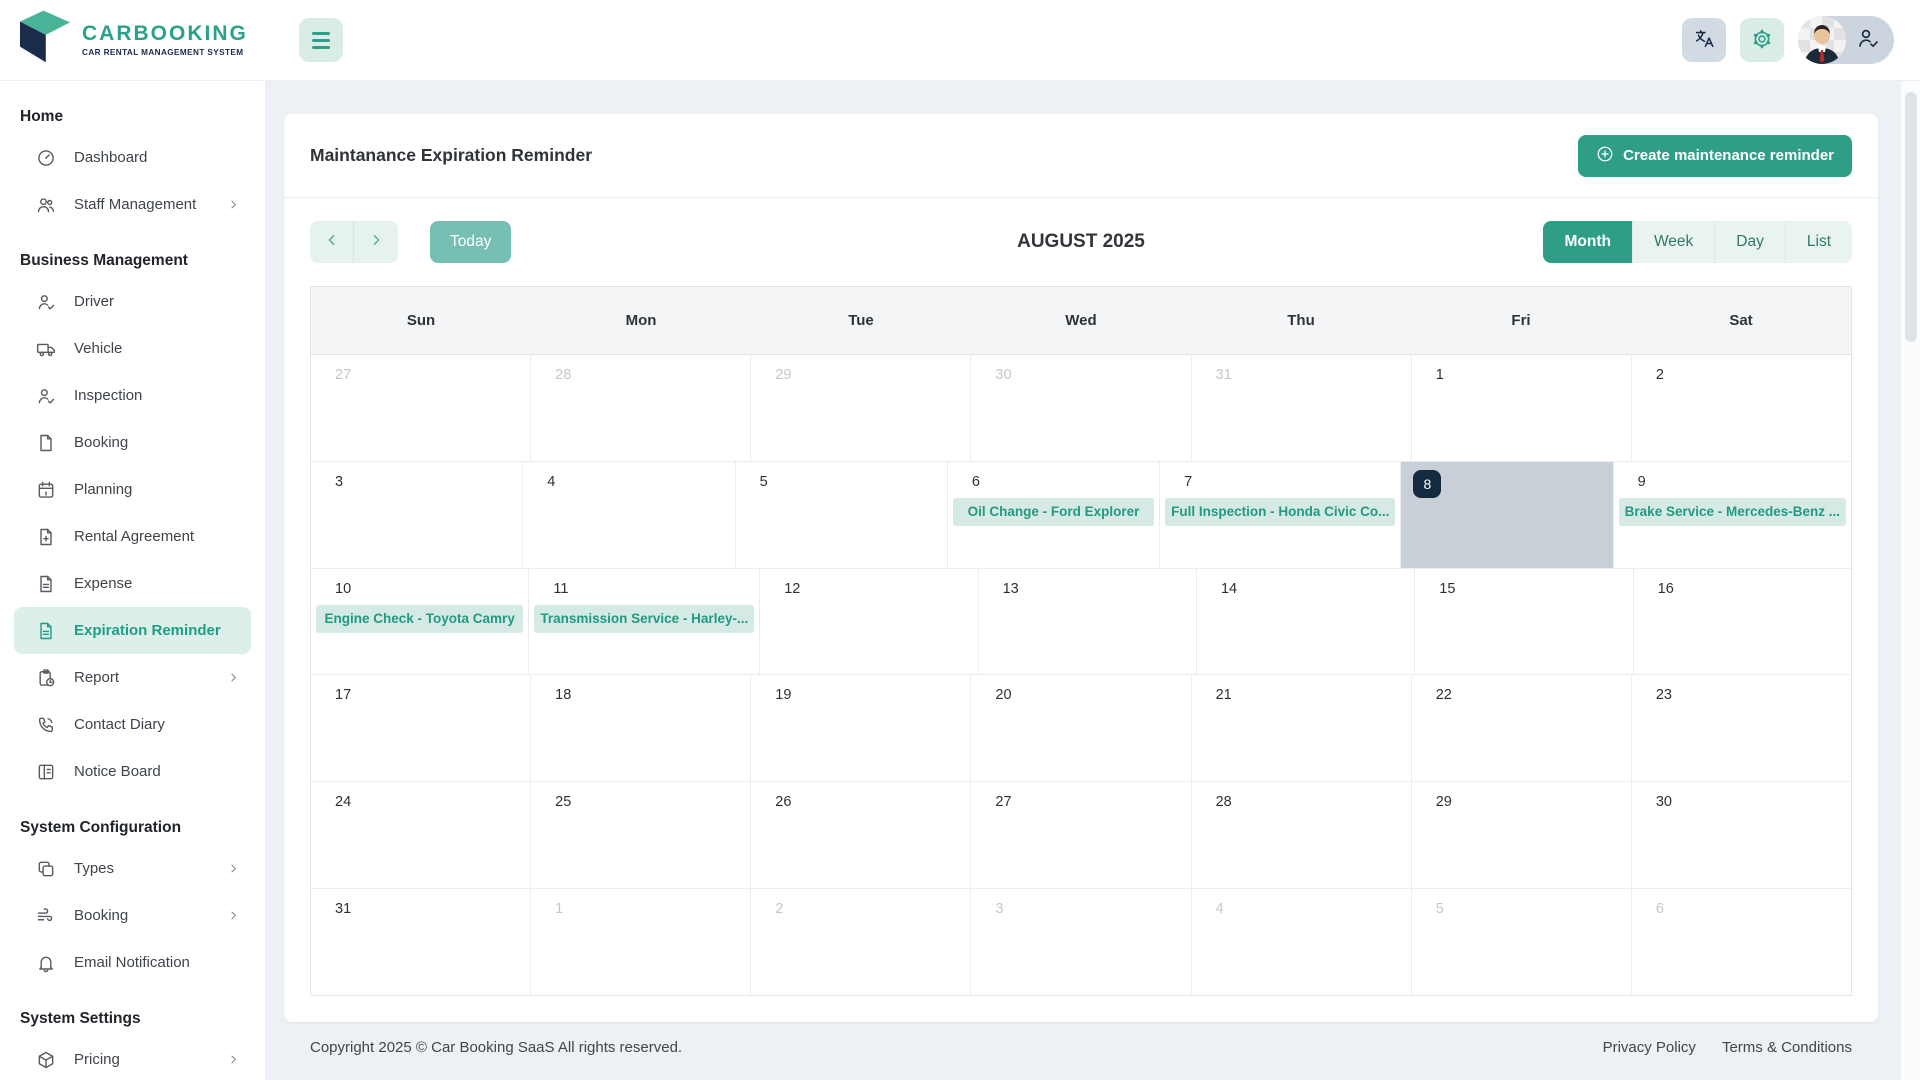 This screenshot has width=1920, height=1080. Describe the element at coordinates (46, 443) in the screenshot. I see `file-icon` at that location.